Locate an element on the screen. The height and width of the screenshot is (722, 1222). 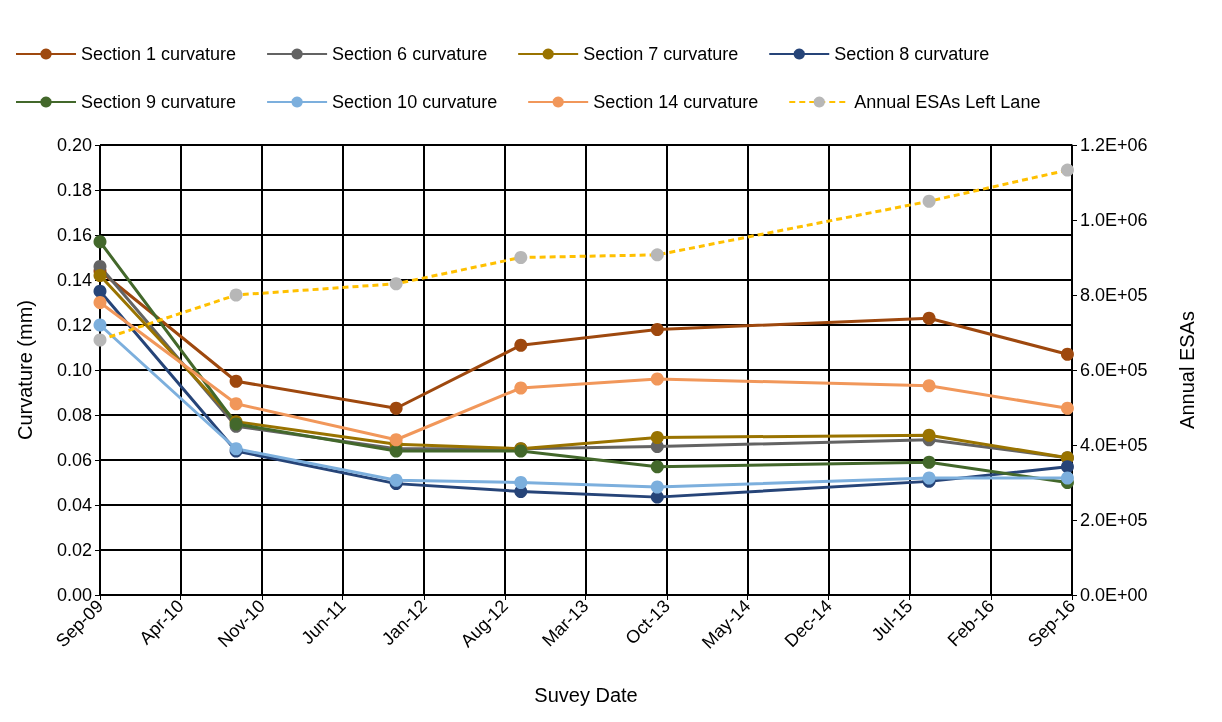
y2-tick-label: 4.0E+05 is located at coordinates (1114, 445).